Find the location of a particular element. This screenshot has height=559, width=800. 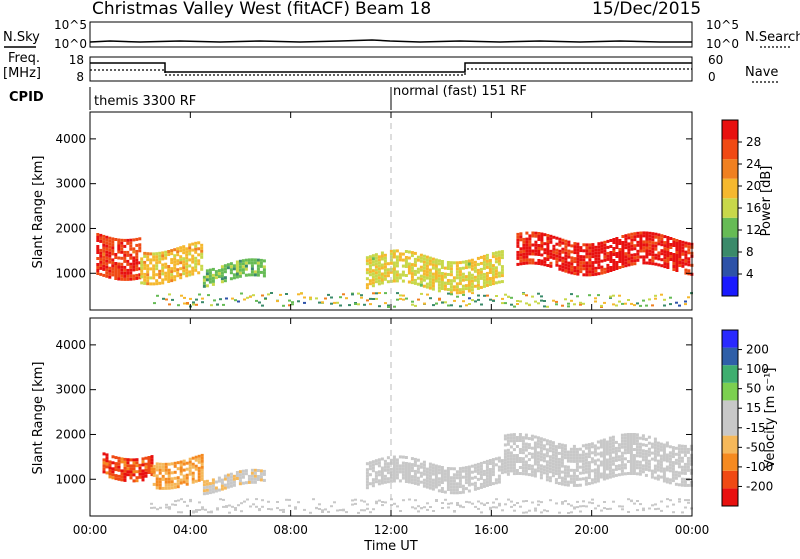

colorbar-tick-label: 28 is located at coordinates (753, 142).